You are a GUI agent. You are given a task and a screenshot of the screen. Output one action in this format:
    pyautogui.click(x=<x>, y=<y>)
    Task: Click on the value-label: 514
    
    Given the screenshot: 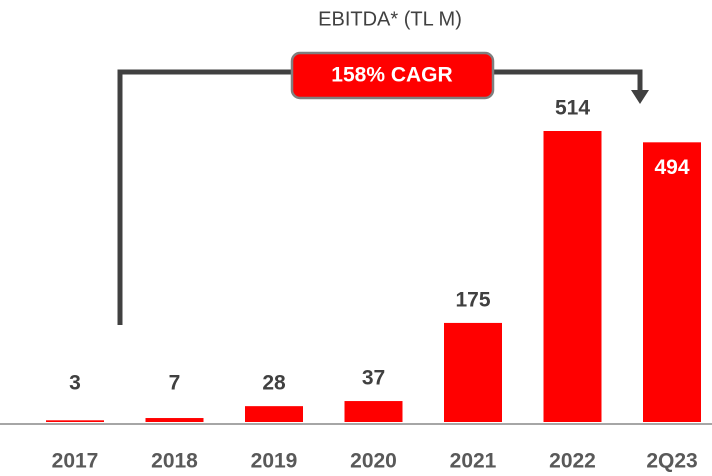 What is the action you would take?
    pyautogui.click(x=572, y=108)
    